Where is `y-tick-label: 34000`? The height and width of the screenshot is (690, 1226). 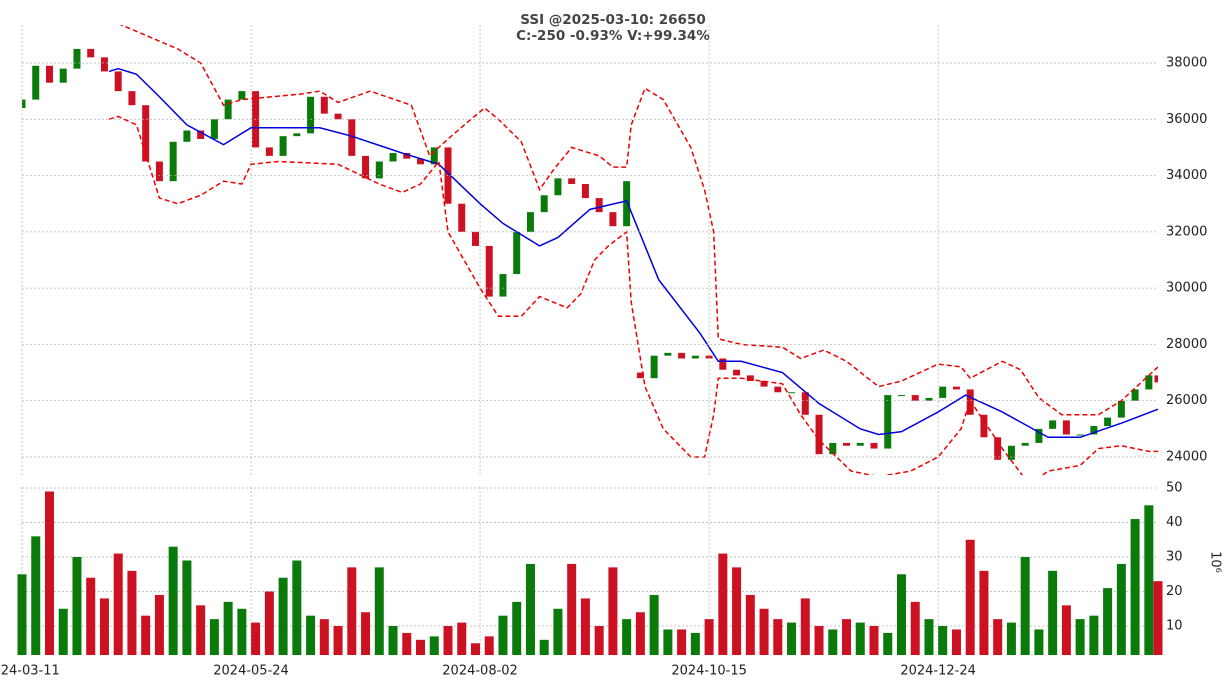 y-tick-label: 34000 is located at coordinates (1186, 175).